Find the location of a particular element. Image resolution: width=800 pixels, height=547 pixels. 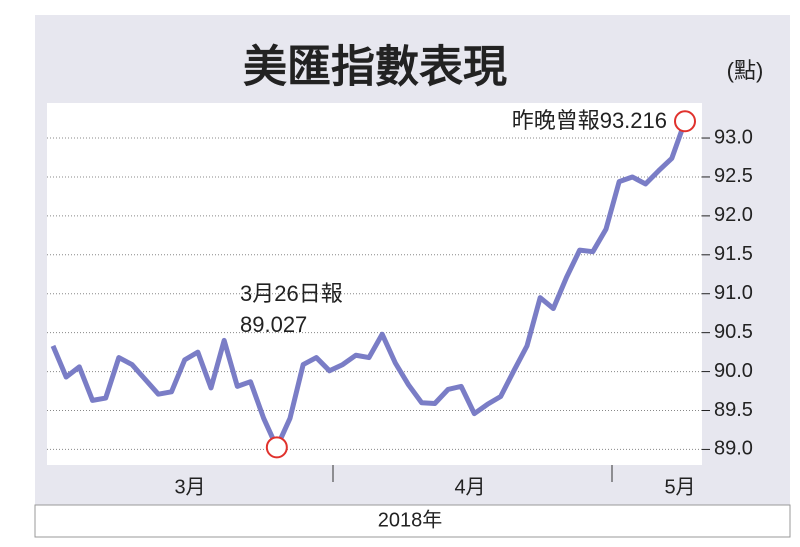

unit-label: (點) is located at coordinates (745, 70).